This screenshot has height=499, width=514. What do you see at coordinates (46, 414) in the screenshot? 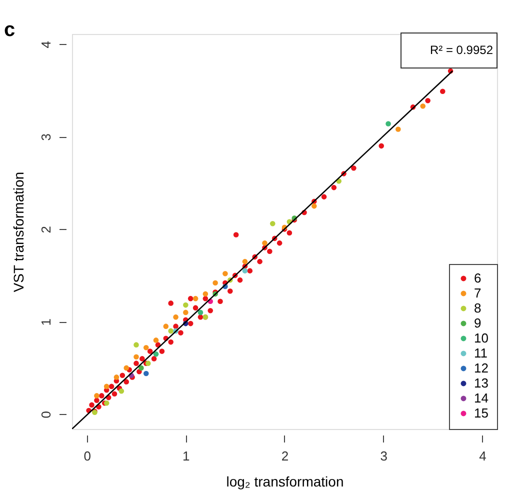
I see `y-tick-label: 0` at bounding box center [46, 414].